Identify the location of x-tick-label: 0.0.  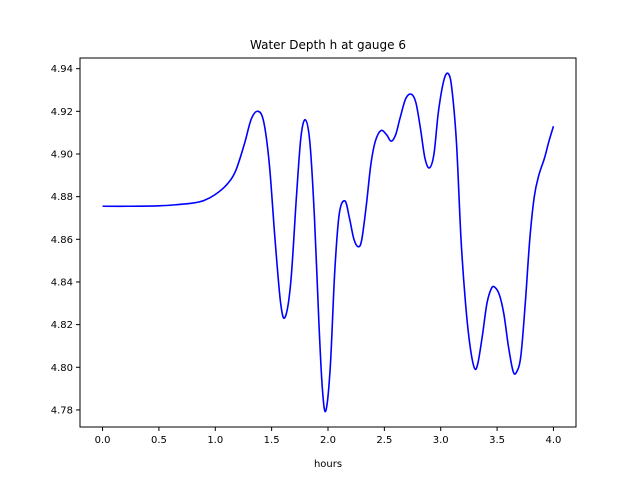
(103, 440).